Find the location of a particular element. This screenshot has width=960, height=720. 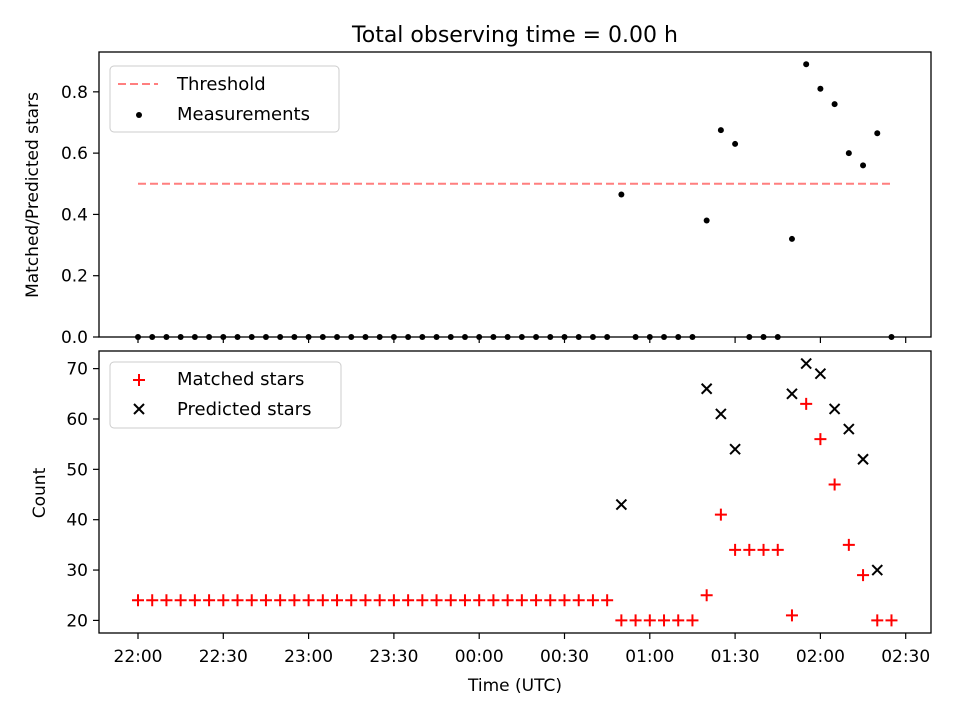

bottom-x-tick-label: 02:00 is located at coordinates (820, 657).